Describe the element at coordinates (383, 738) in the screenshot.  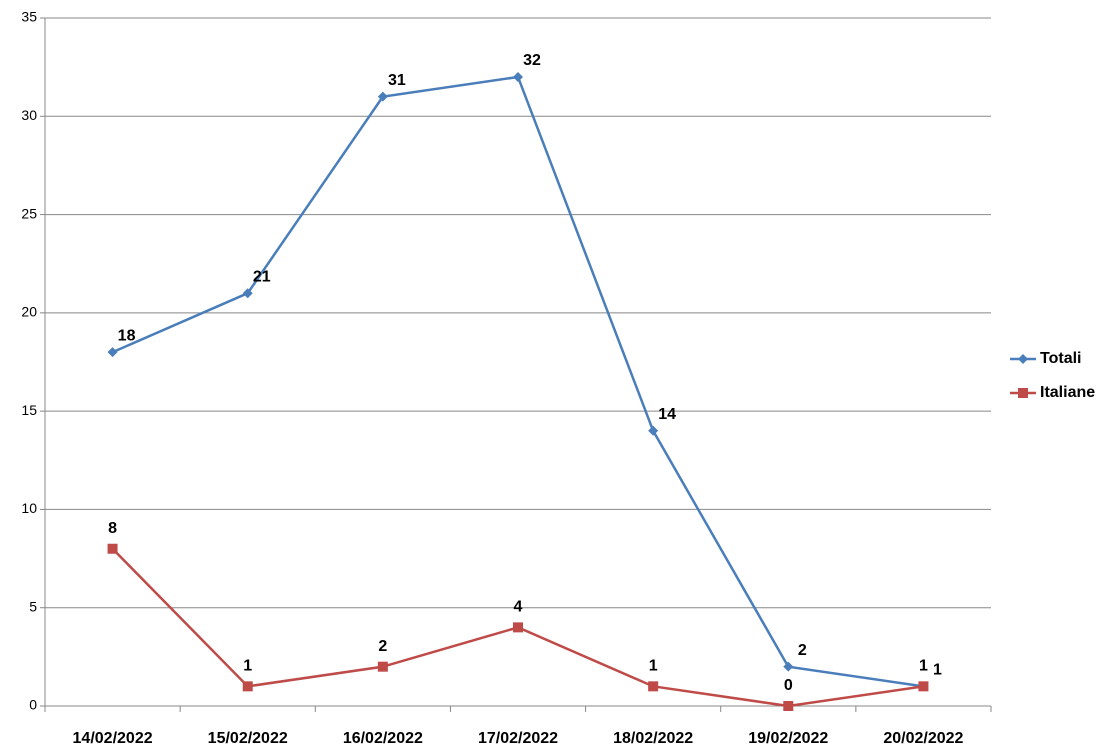
I see `x-tick-label: 16/02/2022` at that location.